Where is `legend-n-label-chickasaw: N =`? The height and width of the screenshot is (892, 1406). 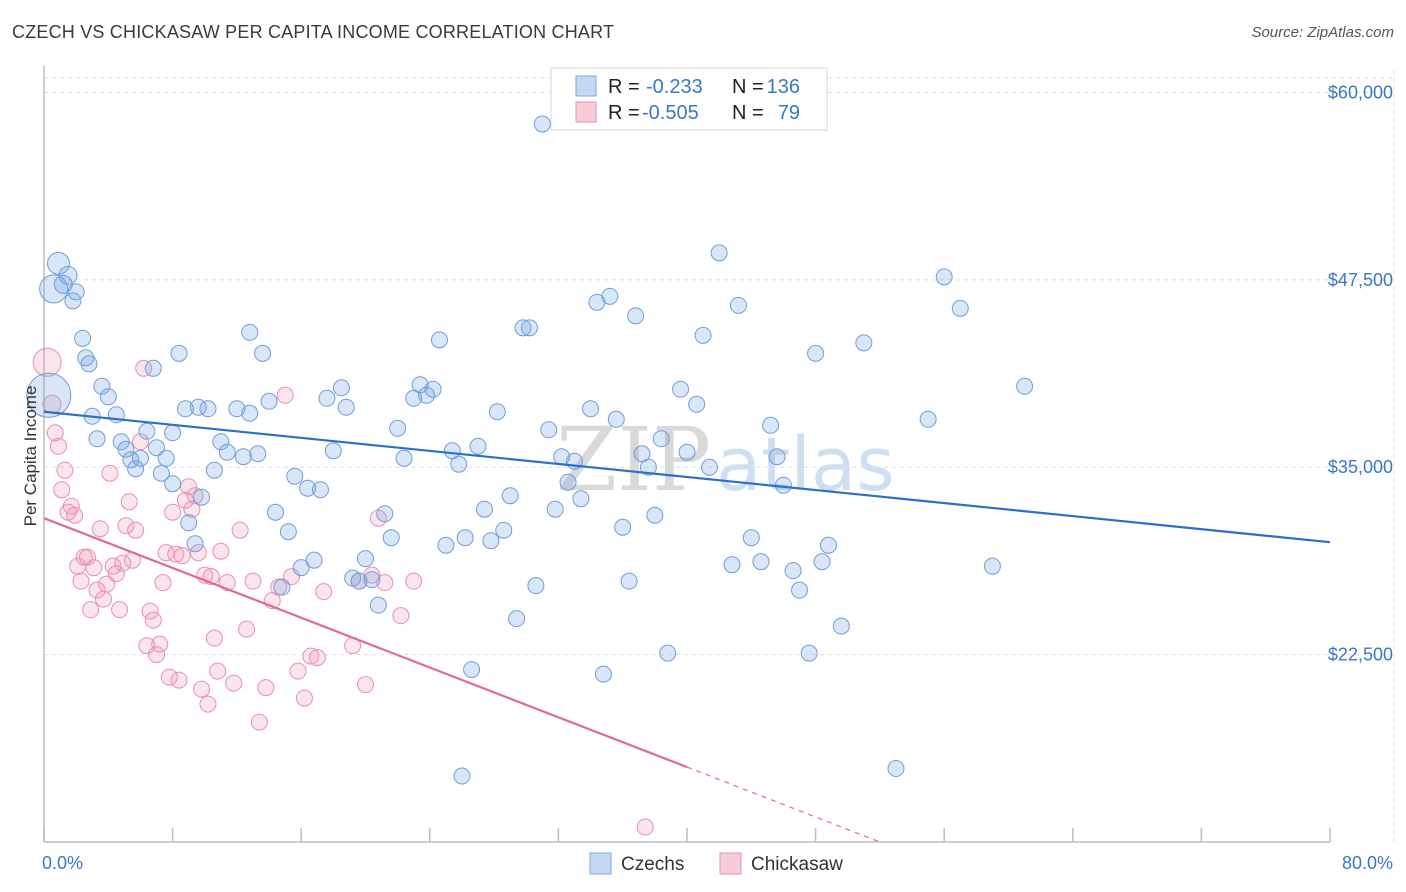 legend-n-label-chickasaw: N = is located at coordinates (748, 113).